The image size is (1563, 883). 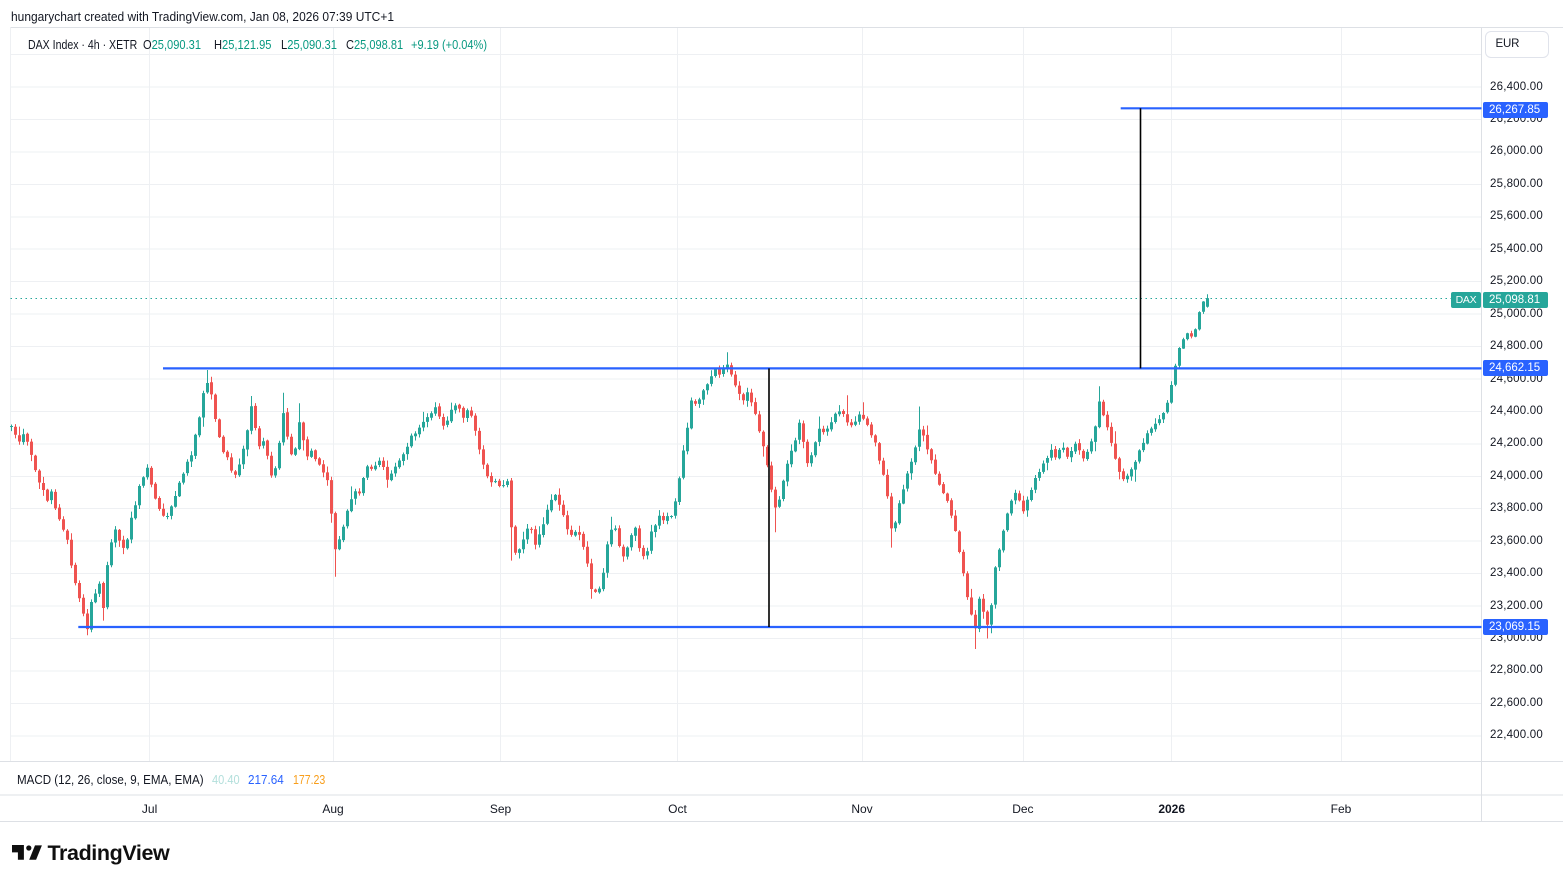 What do you see at coordinates (109, 853) in the screenshot?
I see `svg-text: TradingView` at bounding box center [109, 853].